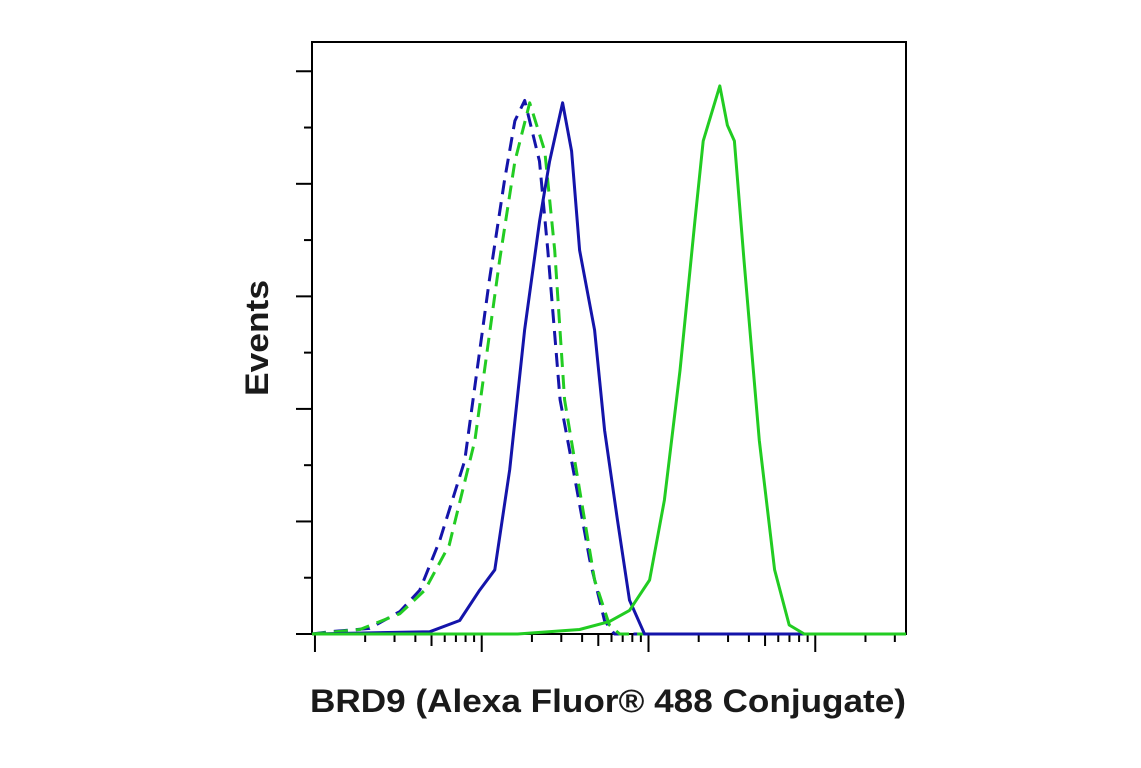  I want to click on x-axis-label: BRD9 (Alexa Fluor® 488 Conjugate), so click(608, 701).